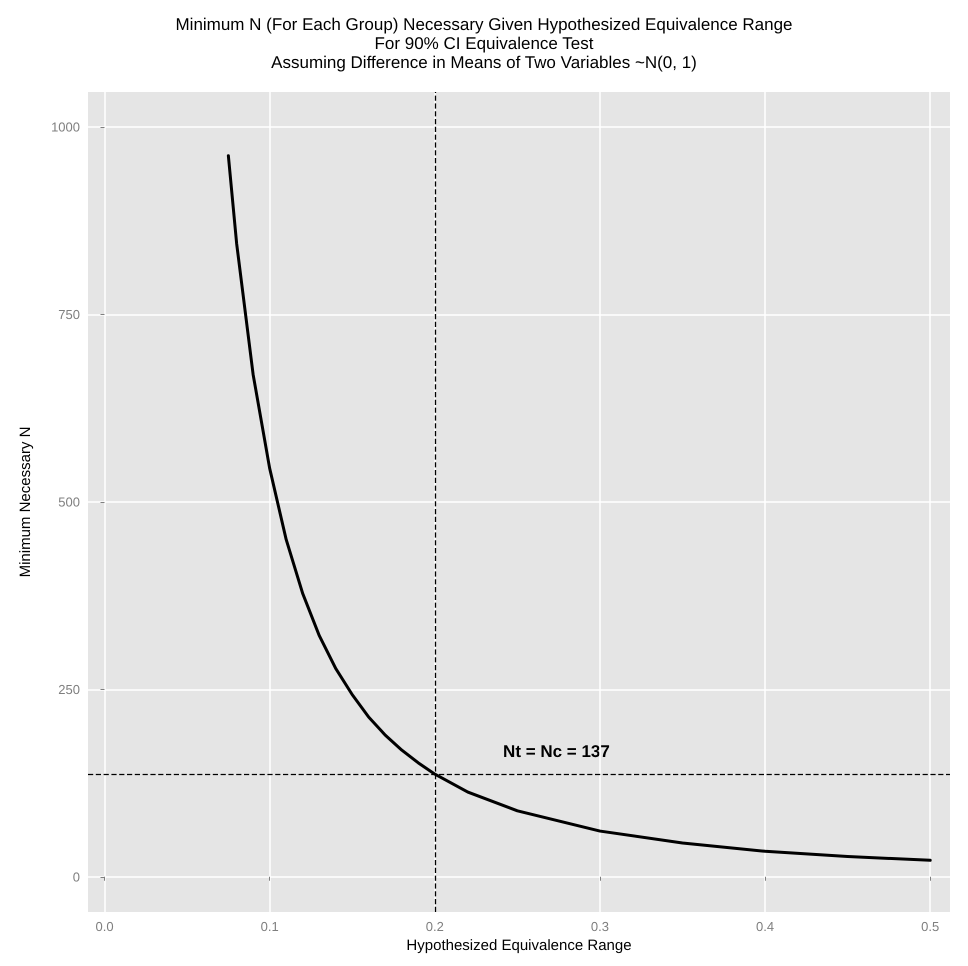 The image size is (968, 966). Describe the element at coordinates (765, 926) in the screenshot. I see `x-tick-label: 0.4` at that location.